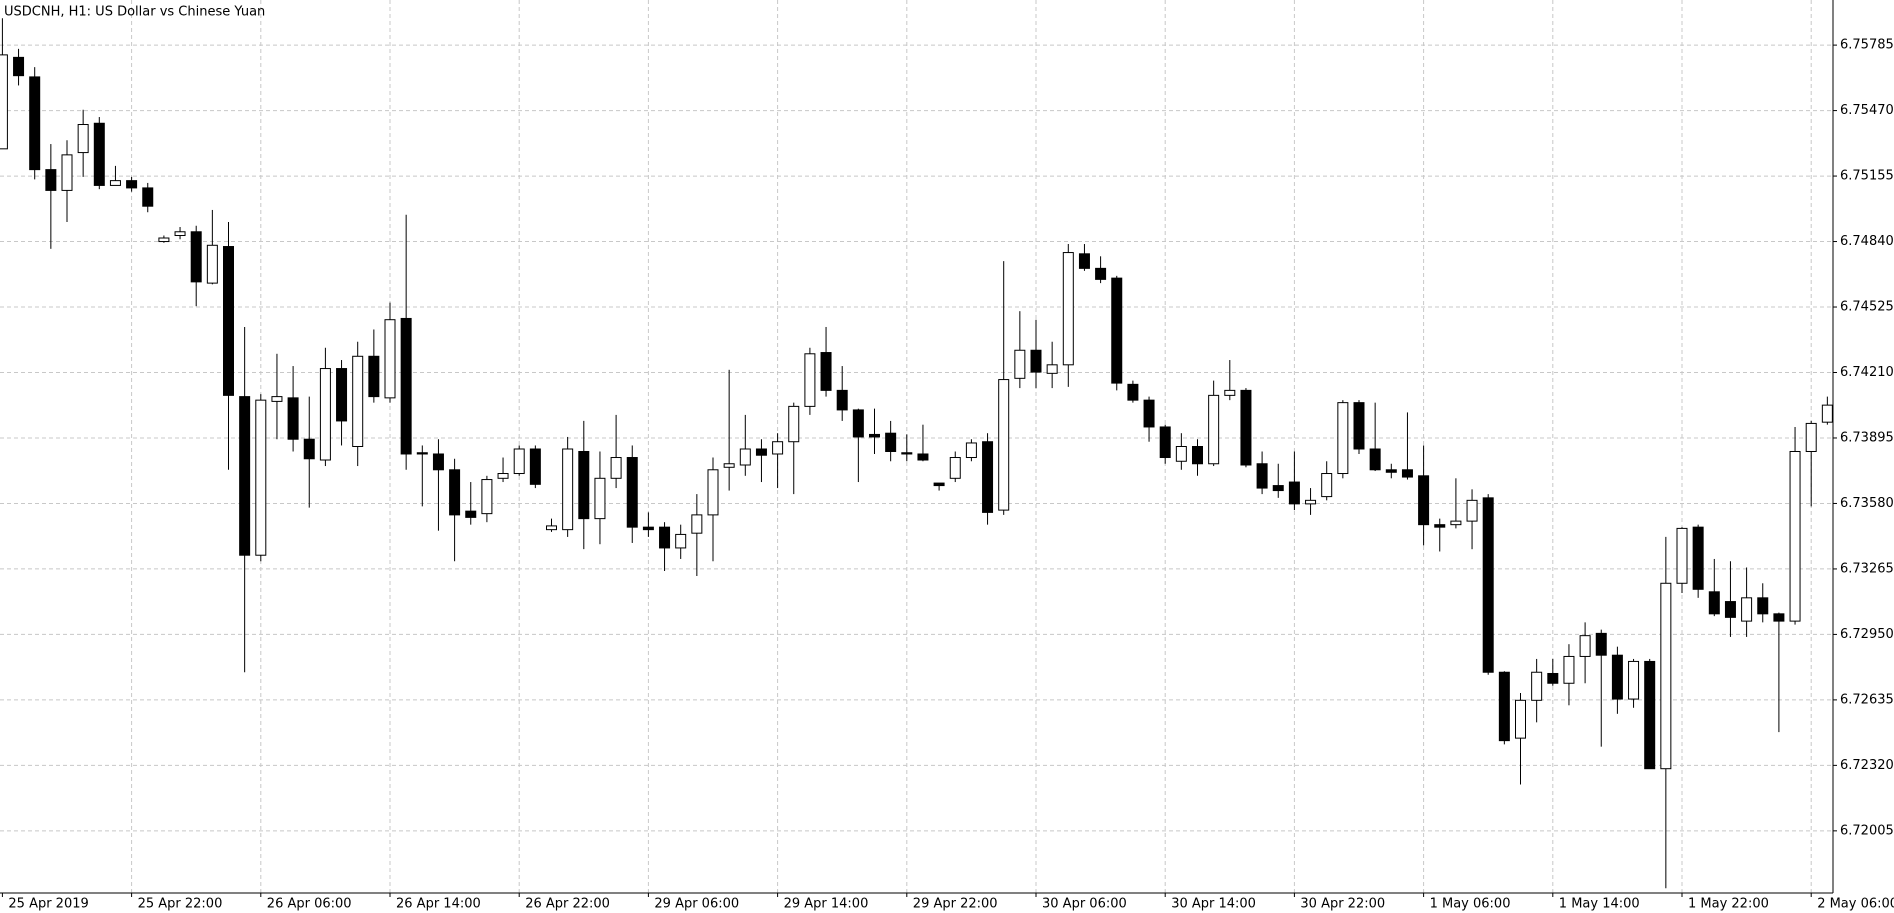 The image size is (1894, 913). What do you see at coordinates (180, 904) in the screenshot?
I see `x-tick-label: 25 Apr 22:00` at bounding box center [180, 904].